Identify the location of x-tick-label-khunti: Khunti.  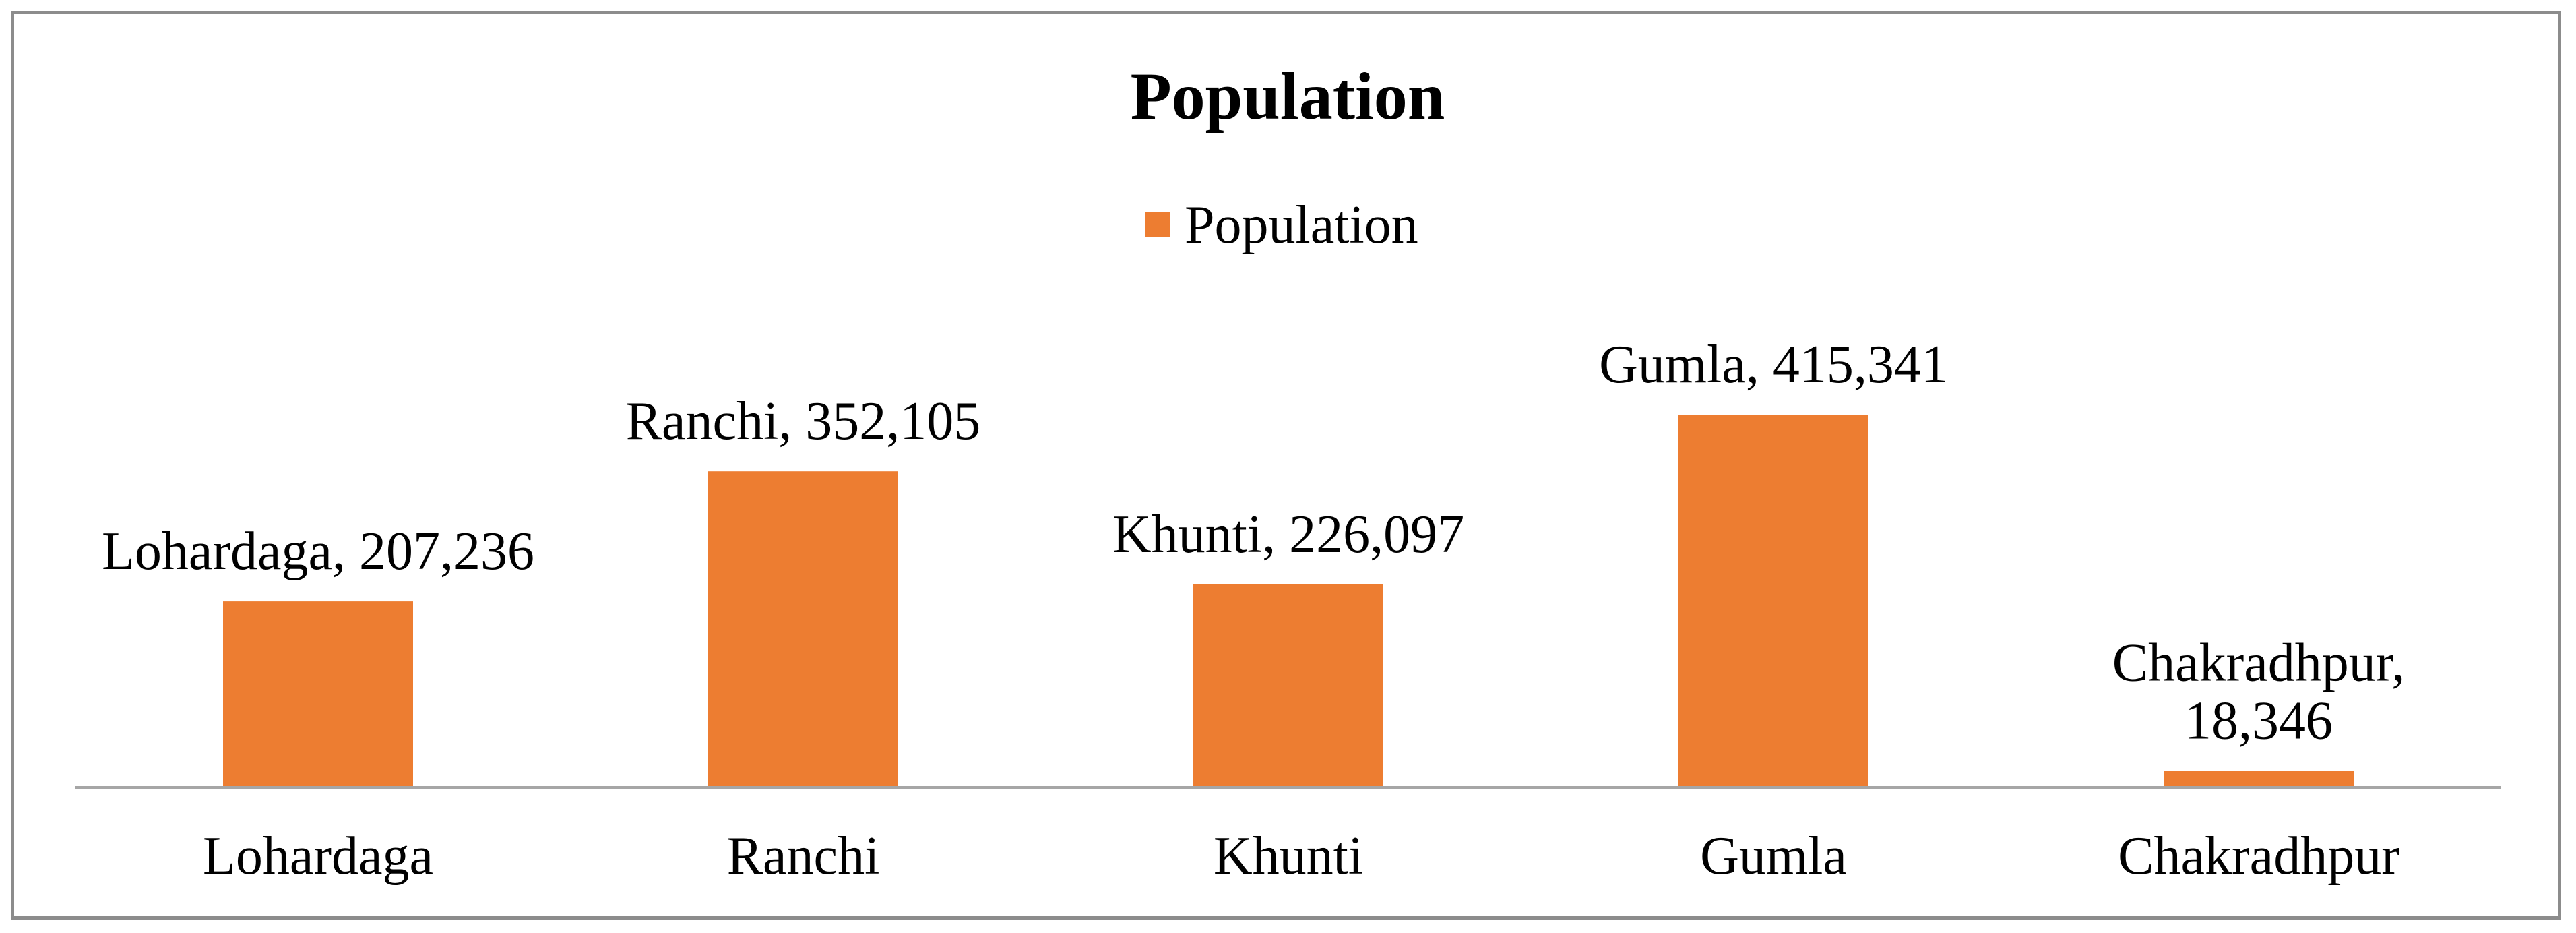
(1288, 856).